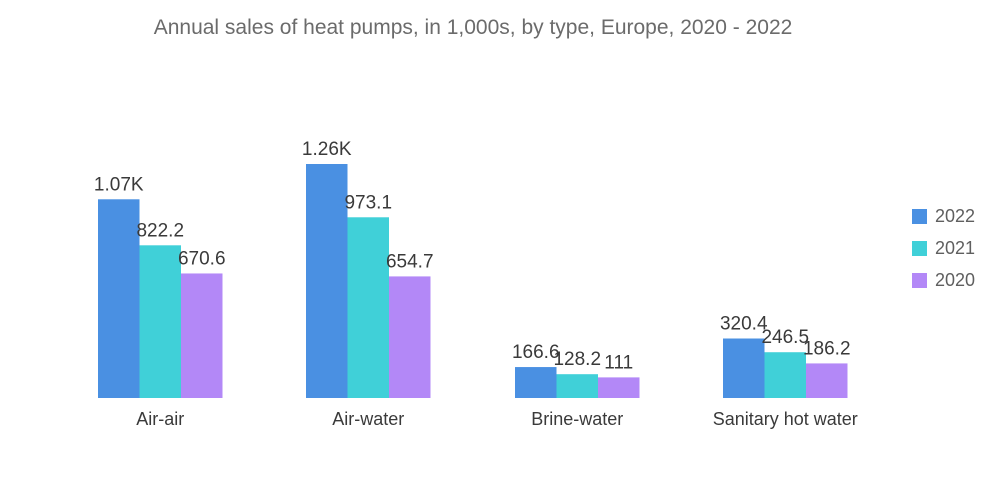  What do you see at coordinates (785, 419) in the screenshot?
I see `x-tick-label-sanitary-hot-water: Sanitary hot water` at bounding box center [785, 419].